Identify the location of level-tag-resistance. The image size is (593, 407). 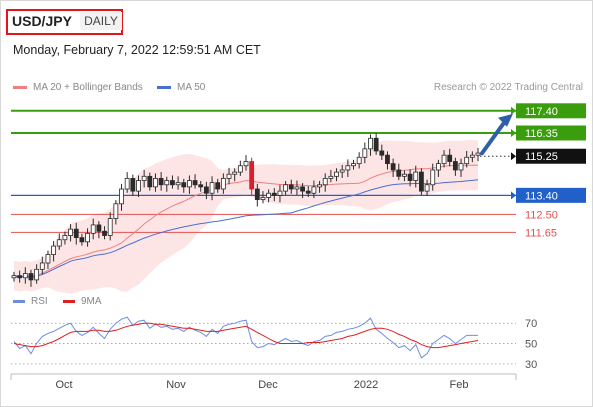
(551, 111).